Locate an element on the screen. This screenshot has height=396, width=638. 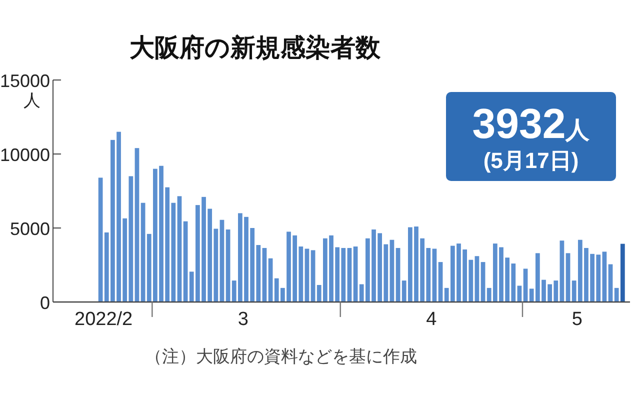
y-tick-label: 5000 is located at coordinates (30, 229).